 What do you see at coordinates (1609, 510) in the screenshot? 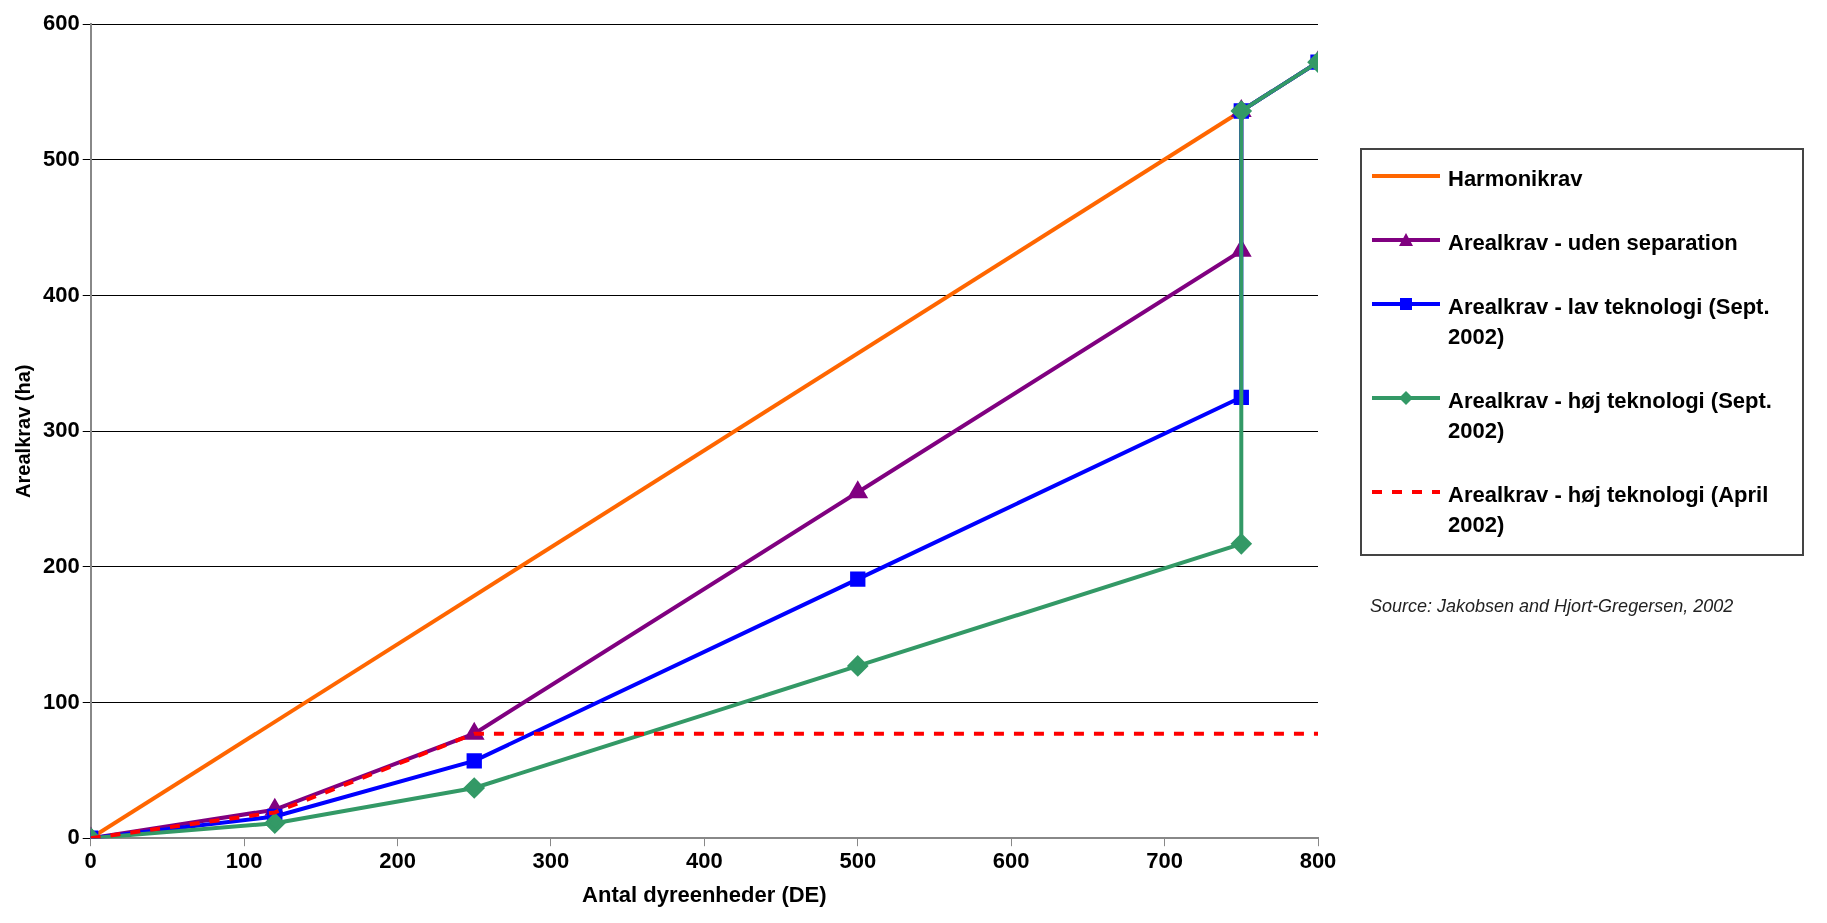
I see `legend-label: Arealkrav - høj teknologi (April 2002)` at bounding box center [1609, 510].